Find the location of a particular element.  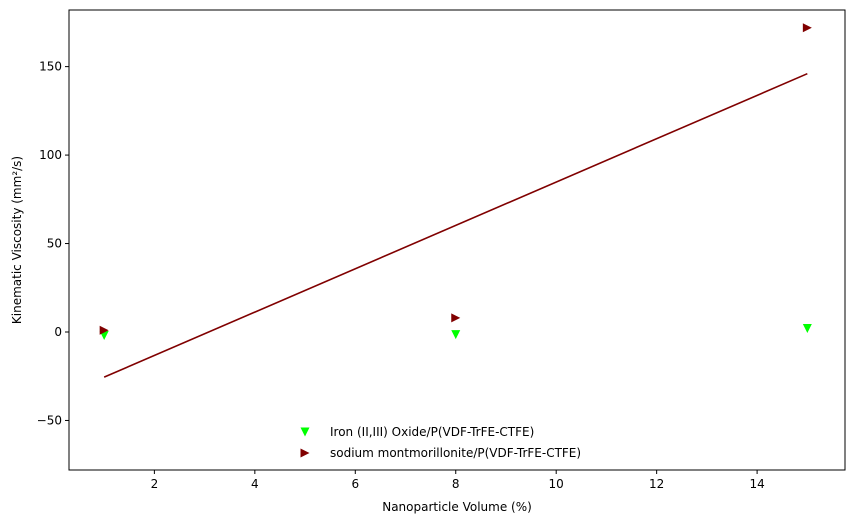

x-axis-ticks: 2 4 6 8 10 12 14 is located at coordinates (458, 480).